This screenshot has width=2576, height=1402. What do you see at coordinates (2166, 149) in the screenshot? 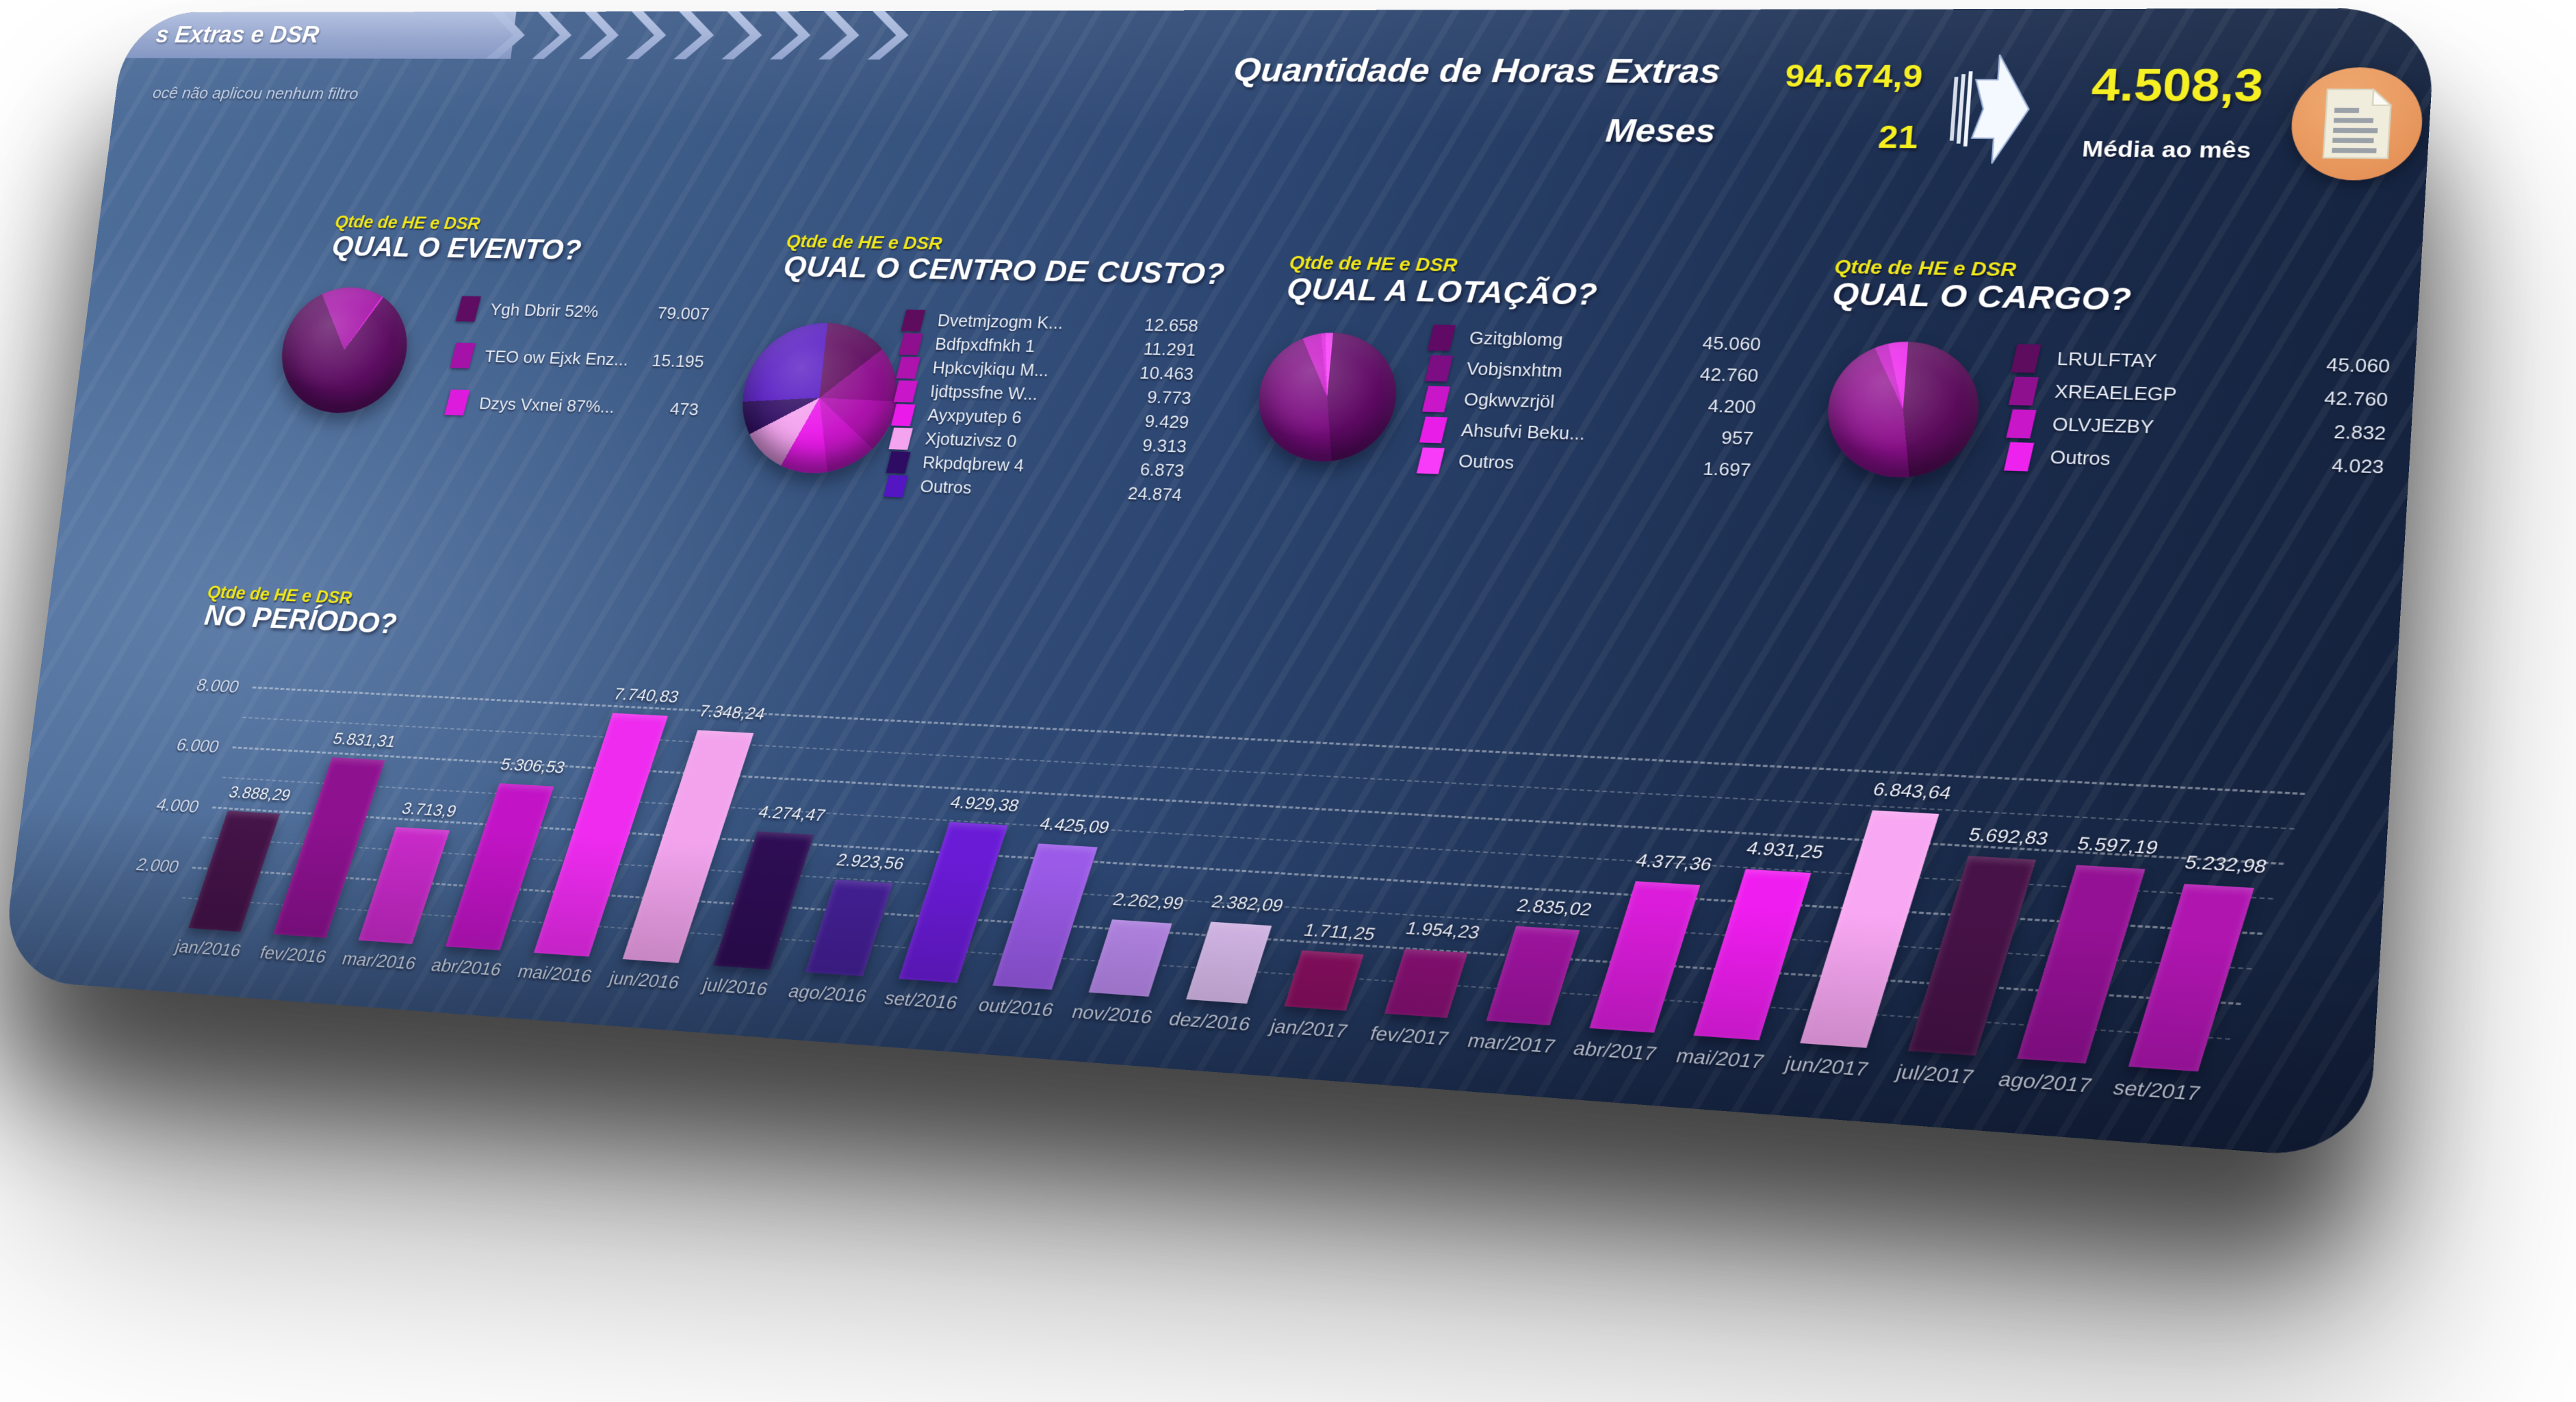
I see `average-label: Média ao mês` at bounding box center [2166, 149].